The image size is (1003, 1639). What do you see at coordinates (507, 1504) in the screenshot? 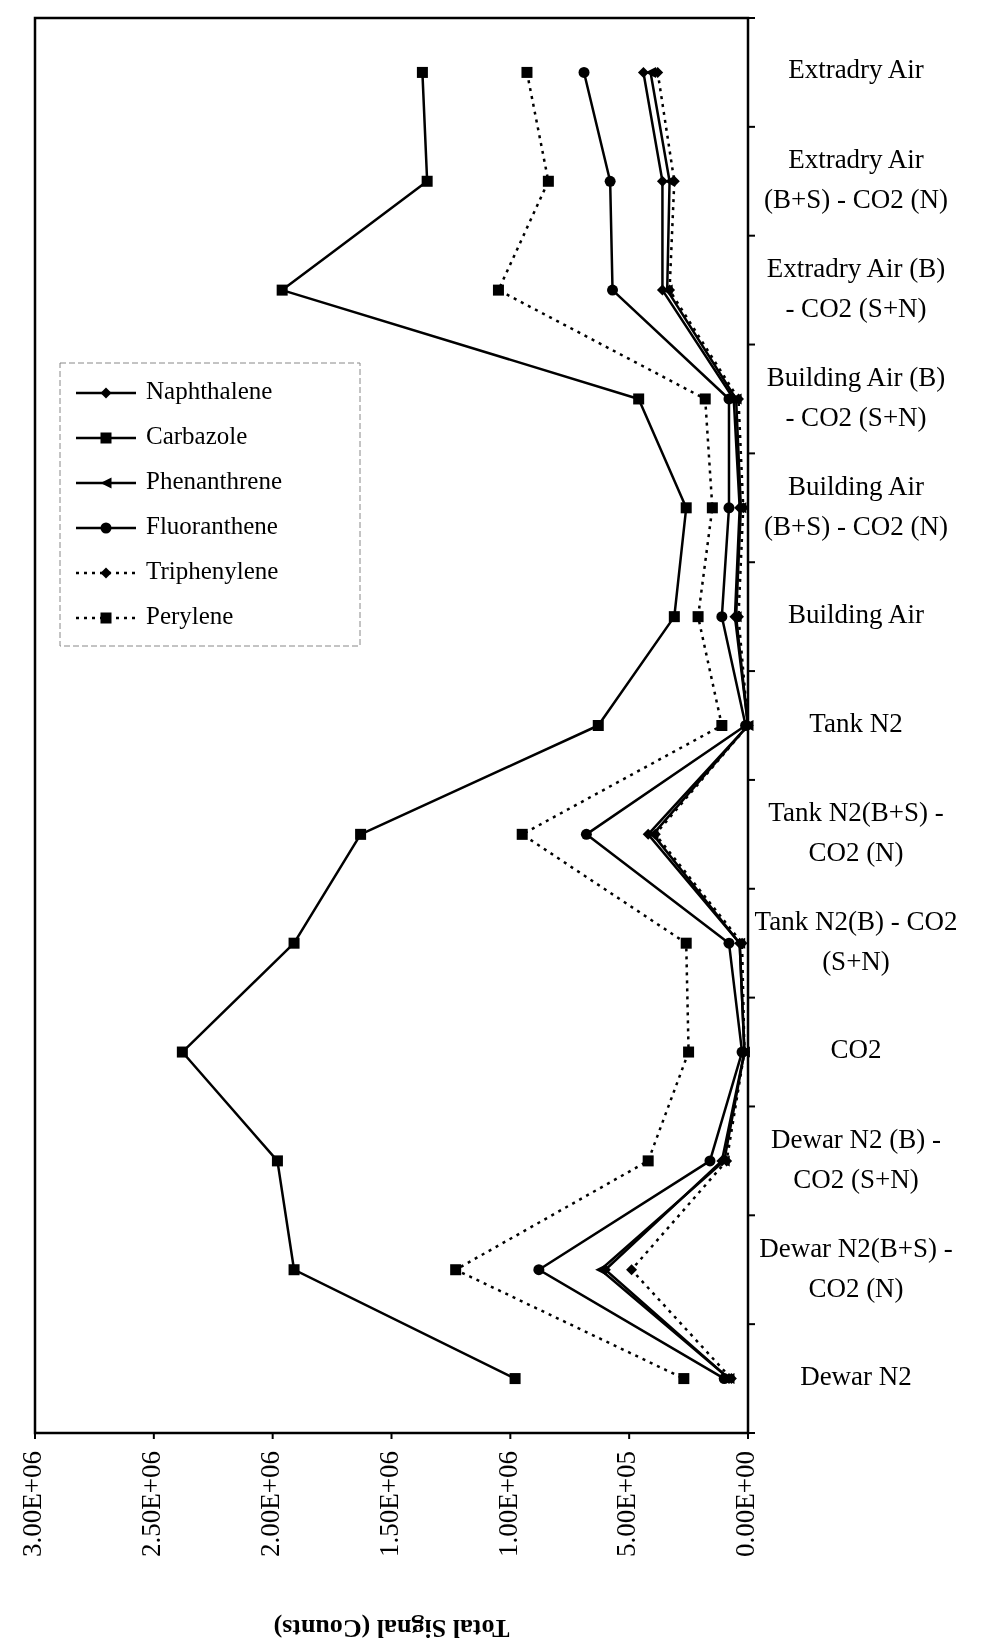
I see `x-tick-label: 1.00E+06` at bounding box center [507, 1504].